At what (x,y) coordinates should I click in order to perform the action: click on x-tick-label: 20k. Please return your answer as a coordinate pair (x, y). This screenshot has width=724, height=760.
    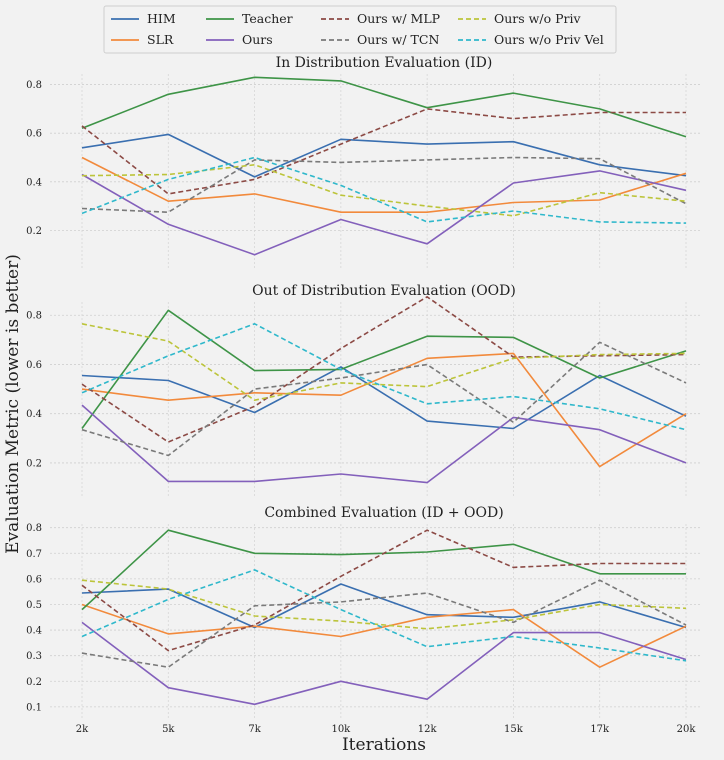
    Looking at the image, I should click on (687, 729).